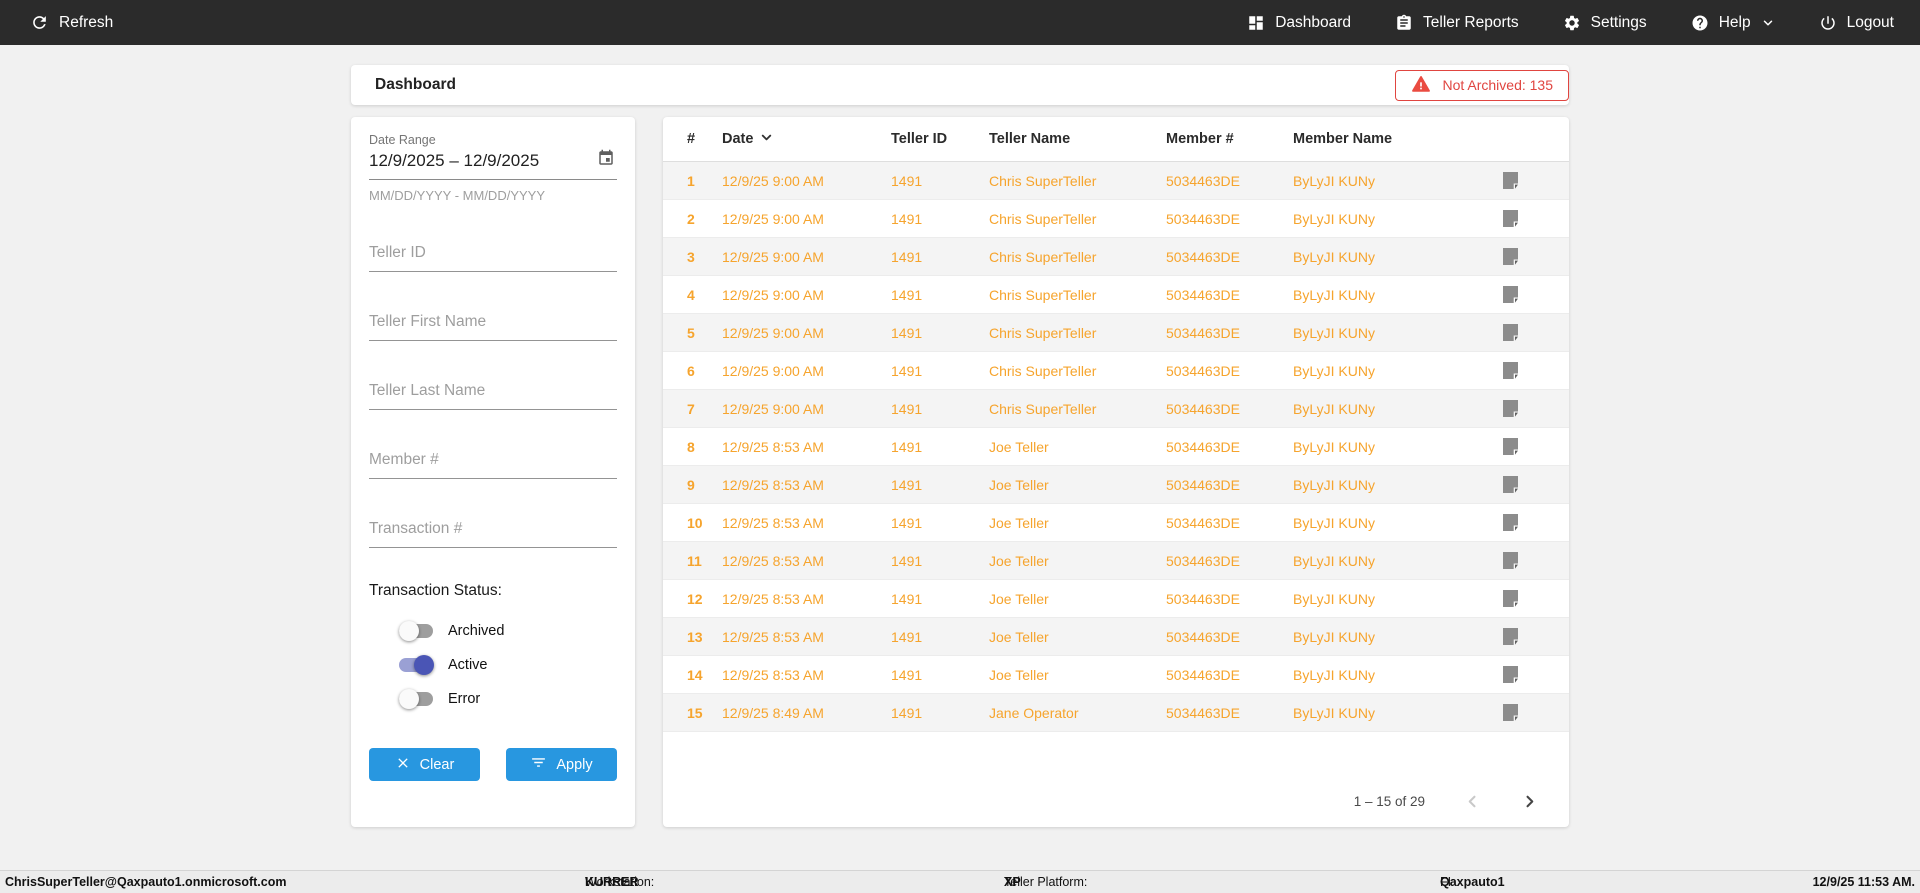 This screenshot has width=1920, height=893. Describe the element at coordinates (1472, 801) in the screenshot. I see `prev-page-button` at that location.